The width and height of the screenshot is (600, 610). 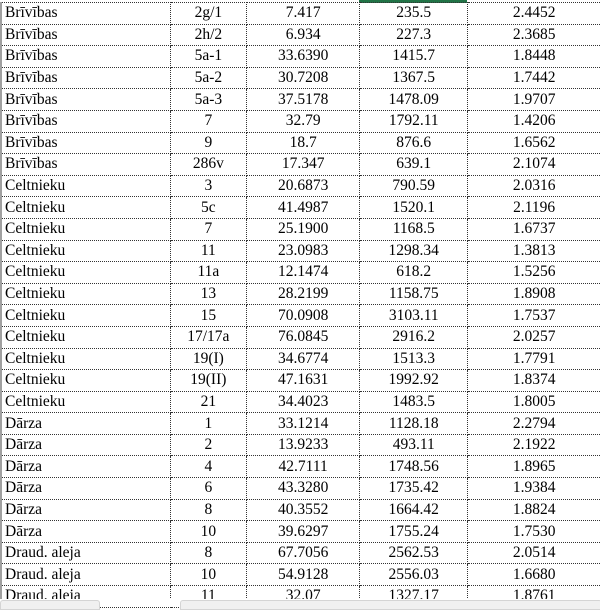 What do you see at coordinates (209, 380) in the screenshot?
I see `number-cell: 19(II)` at bounding box center [209, 380].